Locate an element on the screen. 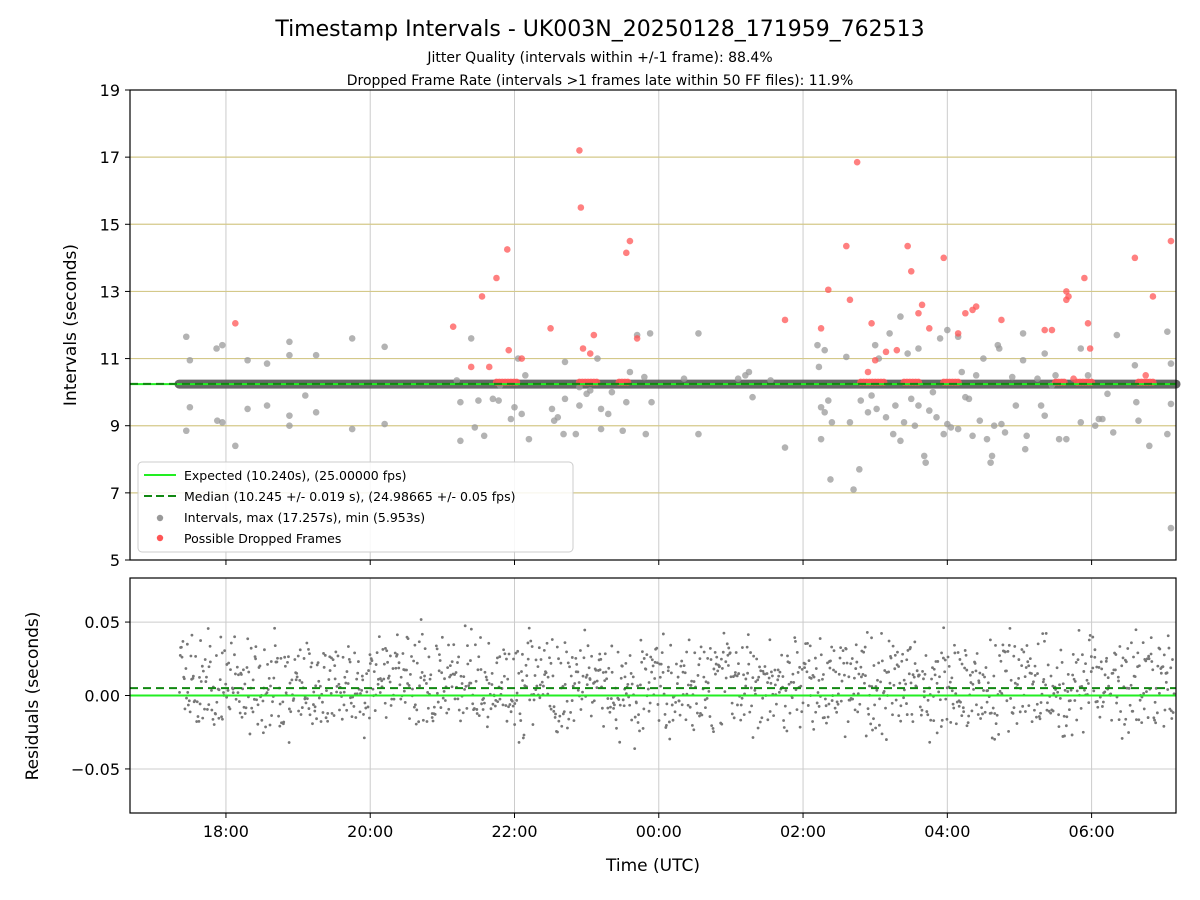  intervals-y-tick-label: 7 is located at coordinates (115, 493).